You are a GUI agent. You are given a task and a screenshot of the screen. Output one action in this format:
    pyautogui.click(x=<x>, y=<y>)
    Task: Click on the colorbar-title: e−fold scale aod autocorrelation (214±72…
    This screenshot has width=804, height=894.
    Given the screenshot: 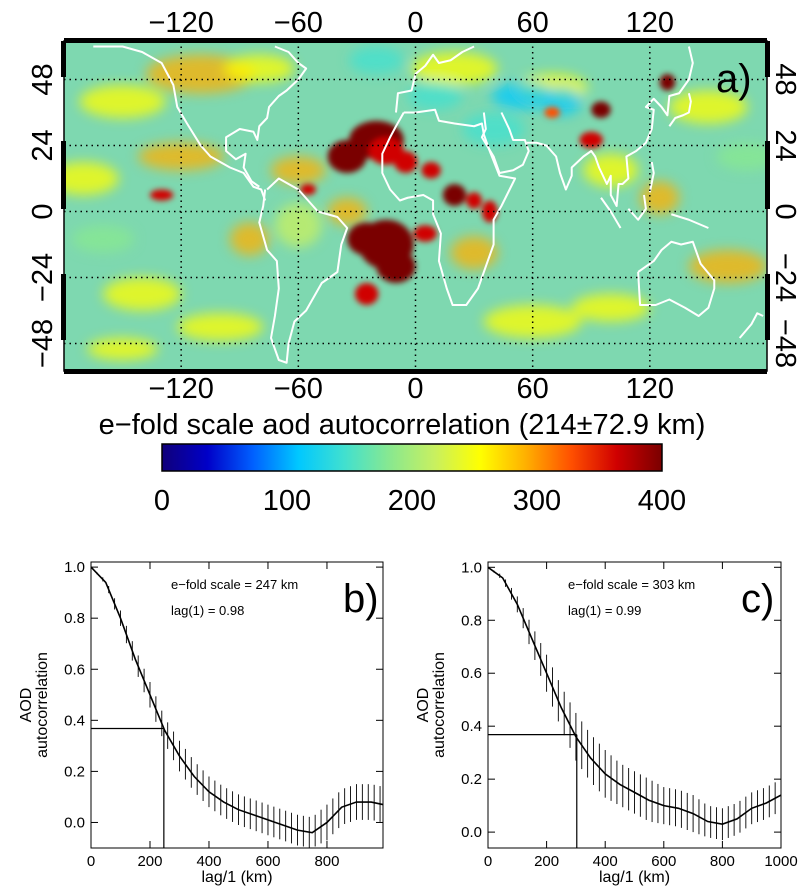 What is the action you would take?
    pyautogui.click(x=402, y=425)
    